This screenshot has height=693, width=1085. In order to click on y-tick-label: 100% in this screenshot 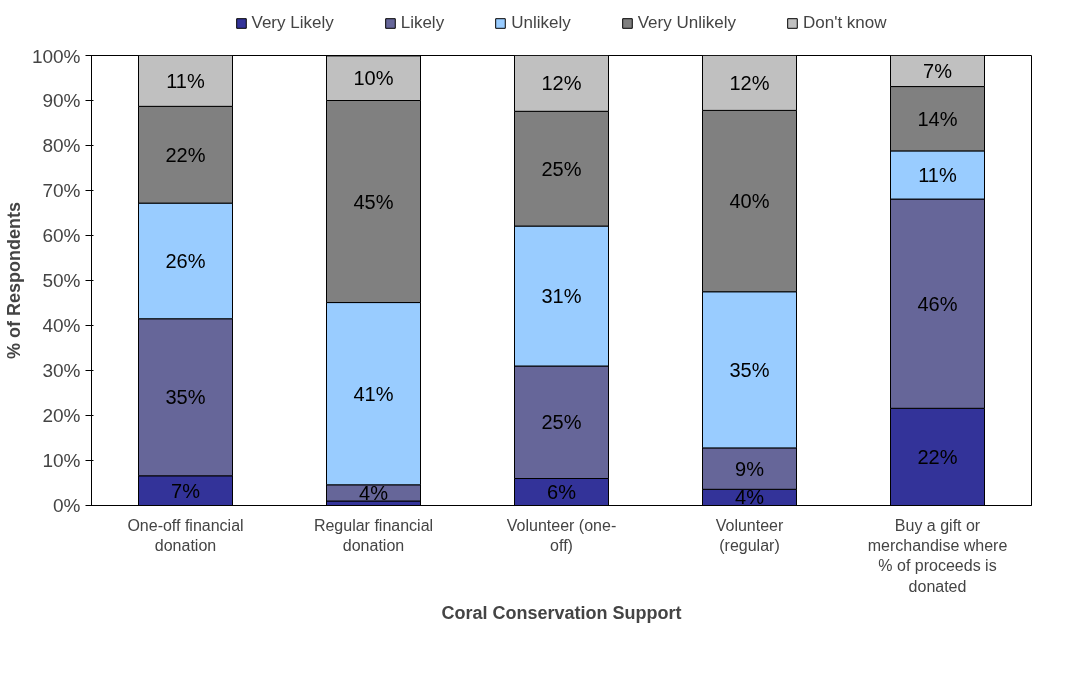, I will do `click(56, 56)`.